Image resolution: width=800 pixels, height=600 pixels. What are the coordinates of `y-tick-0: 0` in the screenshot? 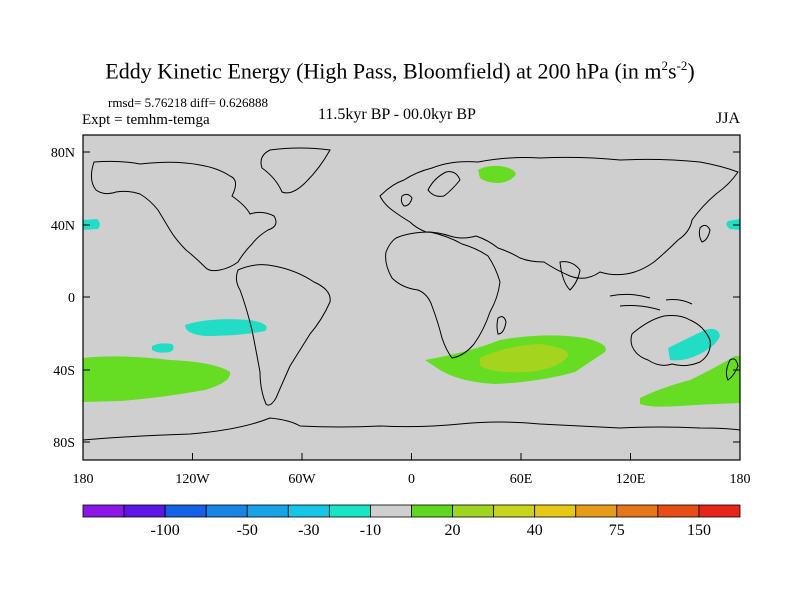 It's located at (71, 298).